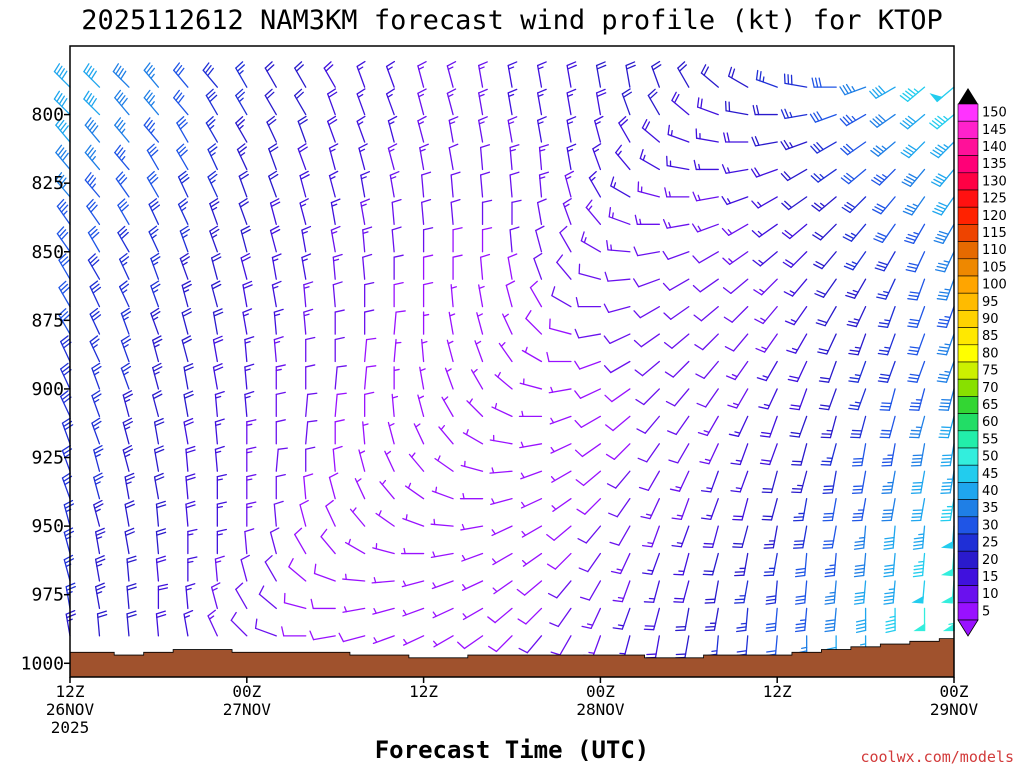  What do you see at coordinates (994, 267) in the screenshot?
I see `colorbar-label: 105` at bounding box center [994, 267].